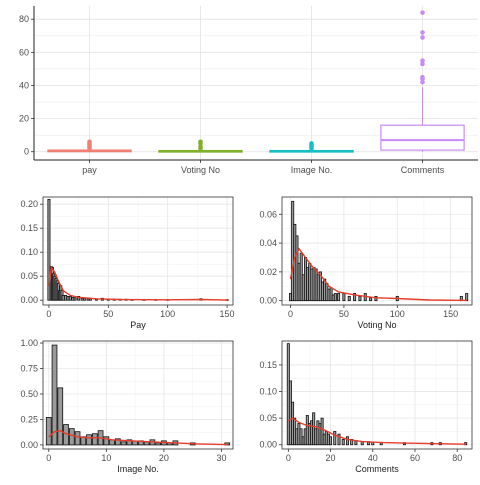 Image resolution: width=480 pixels, height=485 pixels. Describe the element at coordinates (268, 214) in the screenshot. I see `y-tick-label: 0.06` at that location.